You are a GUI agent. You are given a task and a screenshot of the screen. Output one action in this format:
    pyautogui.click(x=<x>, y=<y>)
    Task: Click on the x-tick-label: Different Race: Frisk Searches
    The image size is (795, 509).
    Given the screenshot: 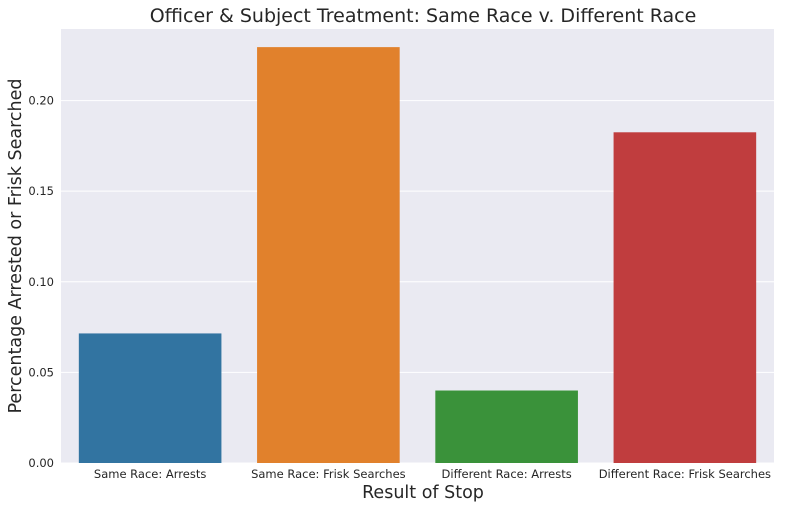 What is the action you would take?
    pyautogui.click(x=685, y=474)
    